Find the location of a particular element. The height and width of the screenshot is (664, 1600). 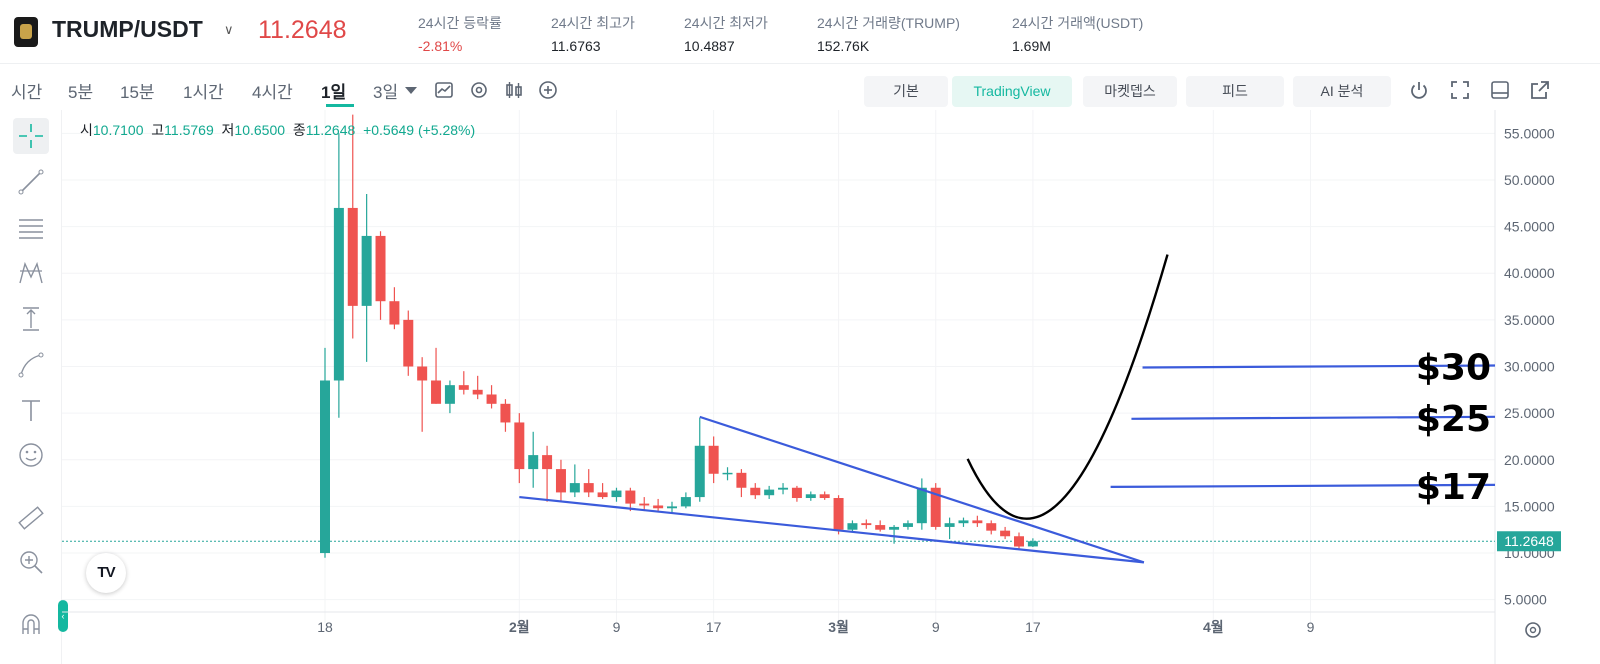

interval-1d: 1일 is located at coordinates (334, 92).